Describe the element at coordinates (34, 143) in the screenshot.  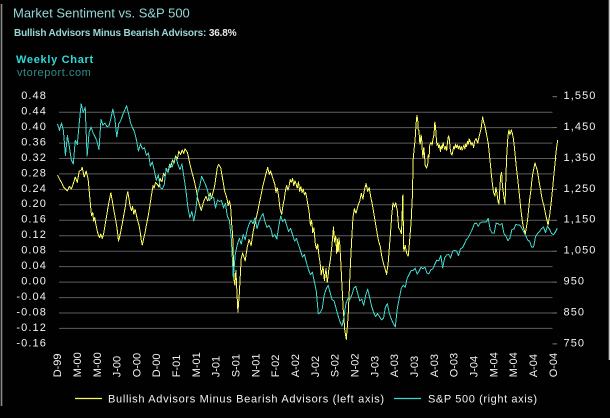
I see `svg-text: 0.36` at that location.